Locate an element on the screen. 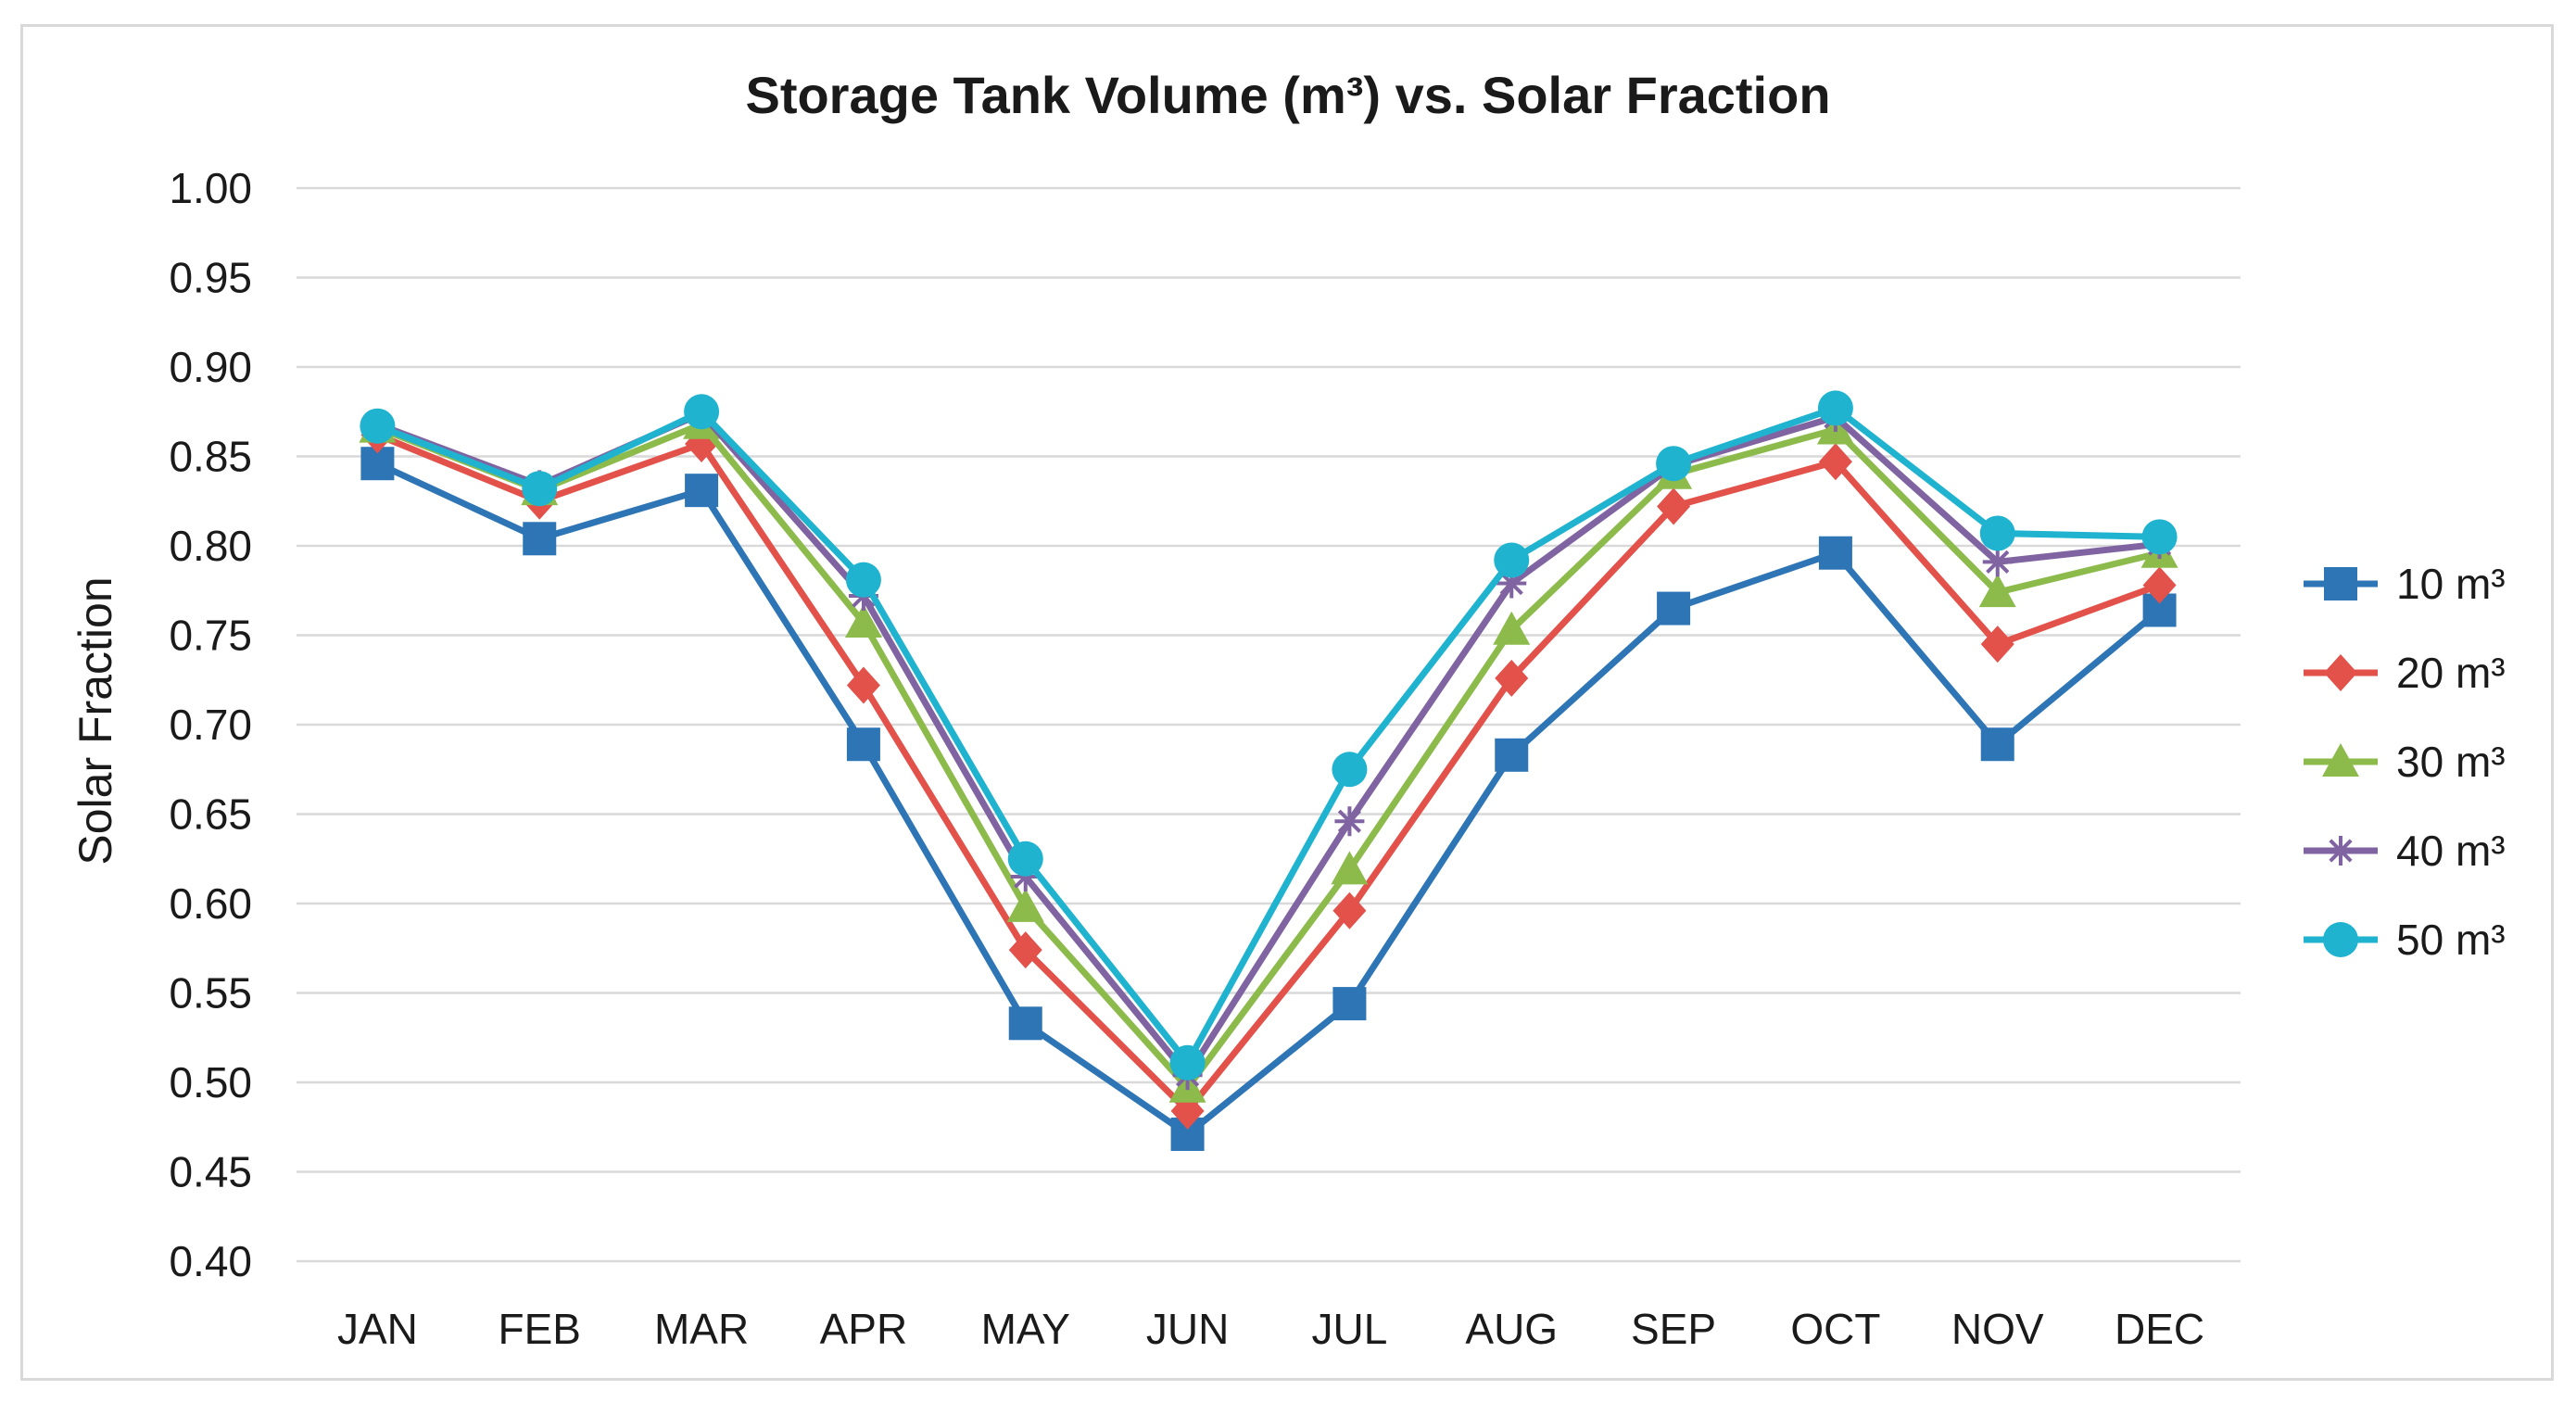 Image resolution: width=2576 pixels, height=1403 pixels. y-tick-label: 0.85 is located at coordinates (210, 457).